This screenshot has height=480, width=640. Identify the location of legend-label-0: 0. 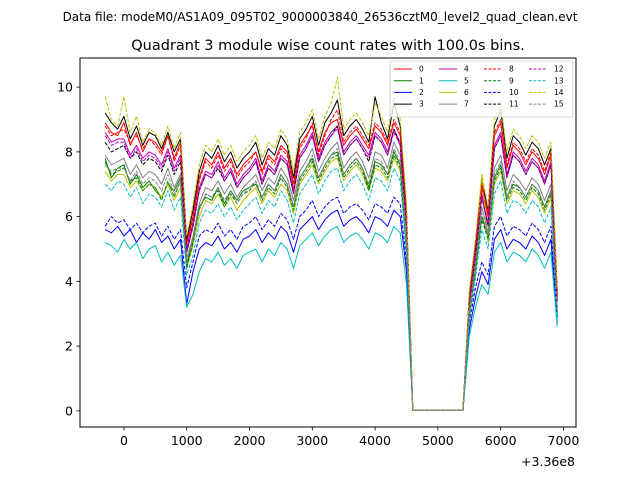
(421, 69).